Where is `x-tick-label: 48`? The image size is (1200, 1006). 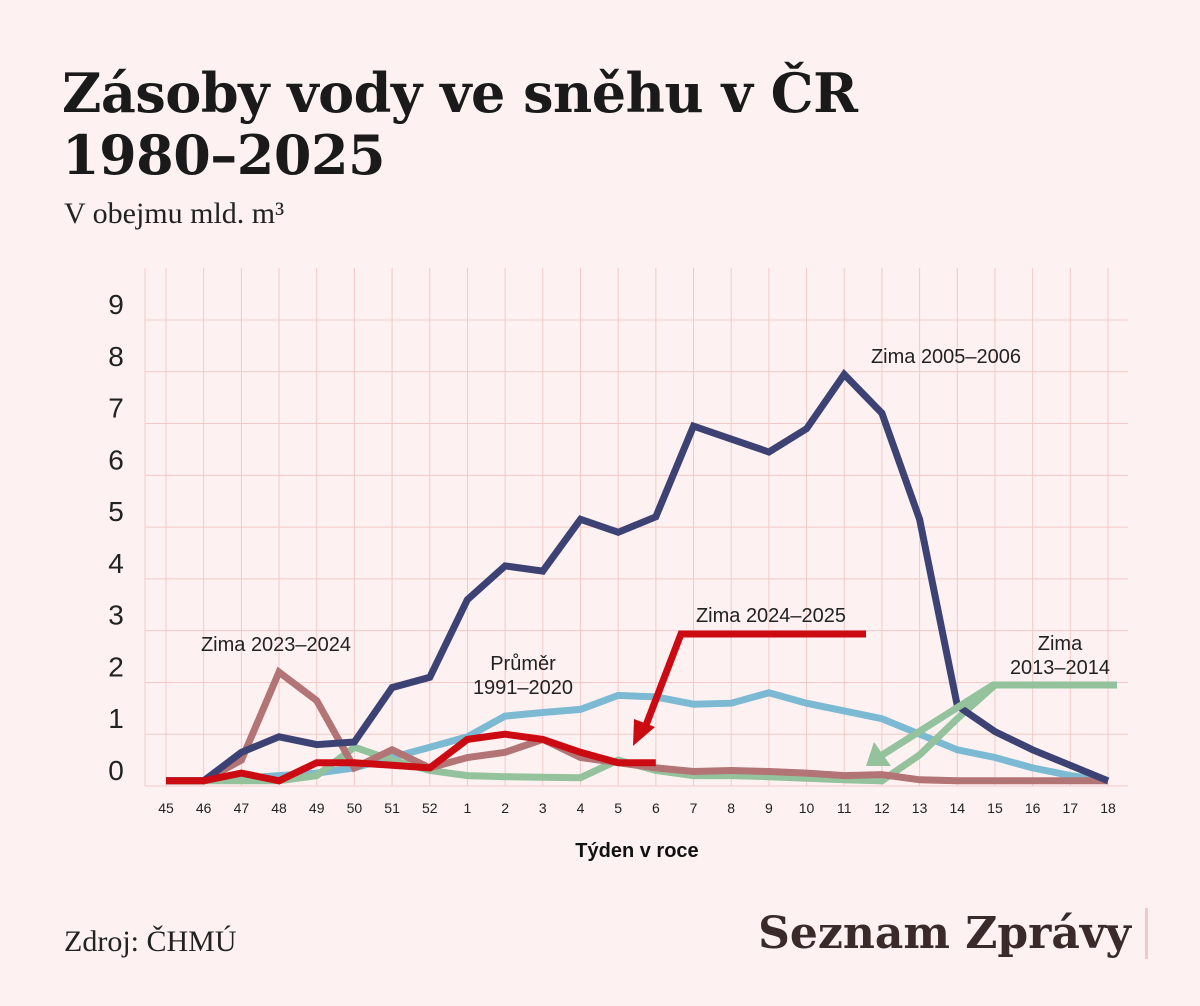 x-tick-label: 48 is located at coordinates (279, 808).